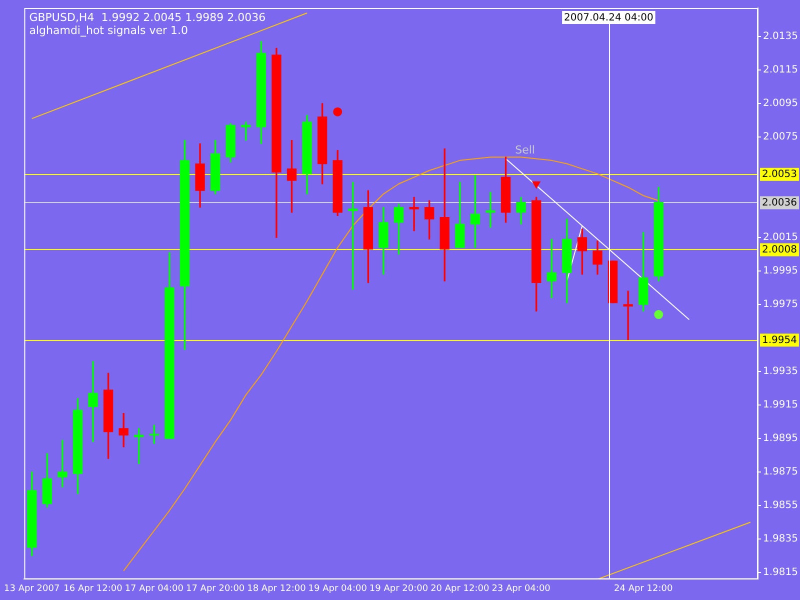  I want to click on y-tick-label: 2.0095, so click(780, 104).